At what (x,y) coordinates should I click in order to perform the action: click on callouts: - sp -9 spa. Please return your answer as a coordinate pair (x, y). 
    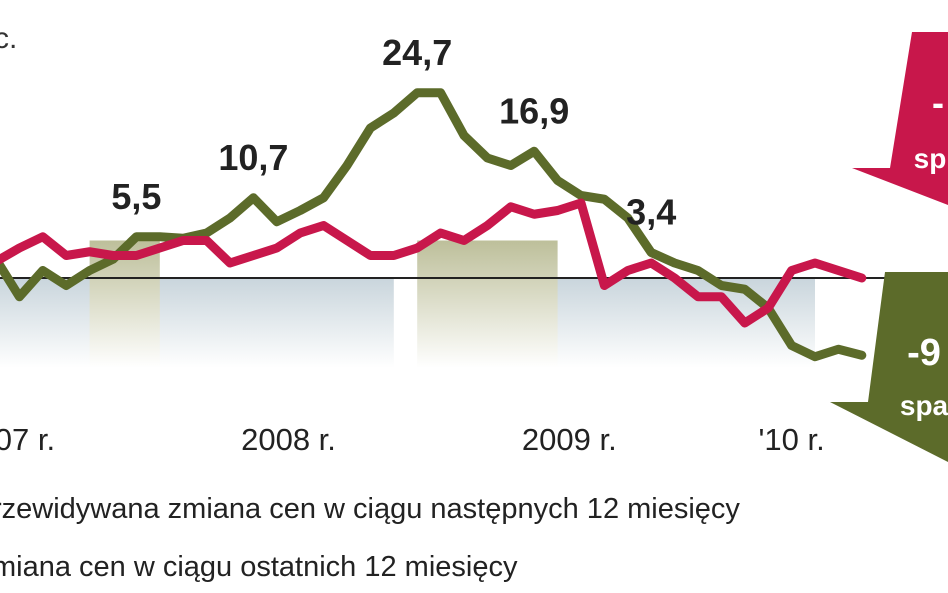
    Looking at the image, I should click on (889, 247).